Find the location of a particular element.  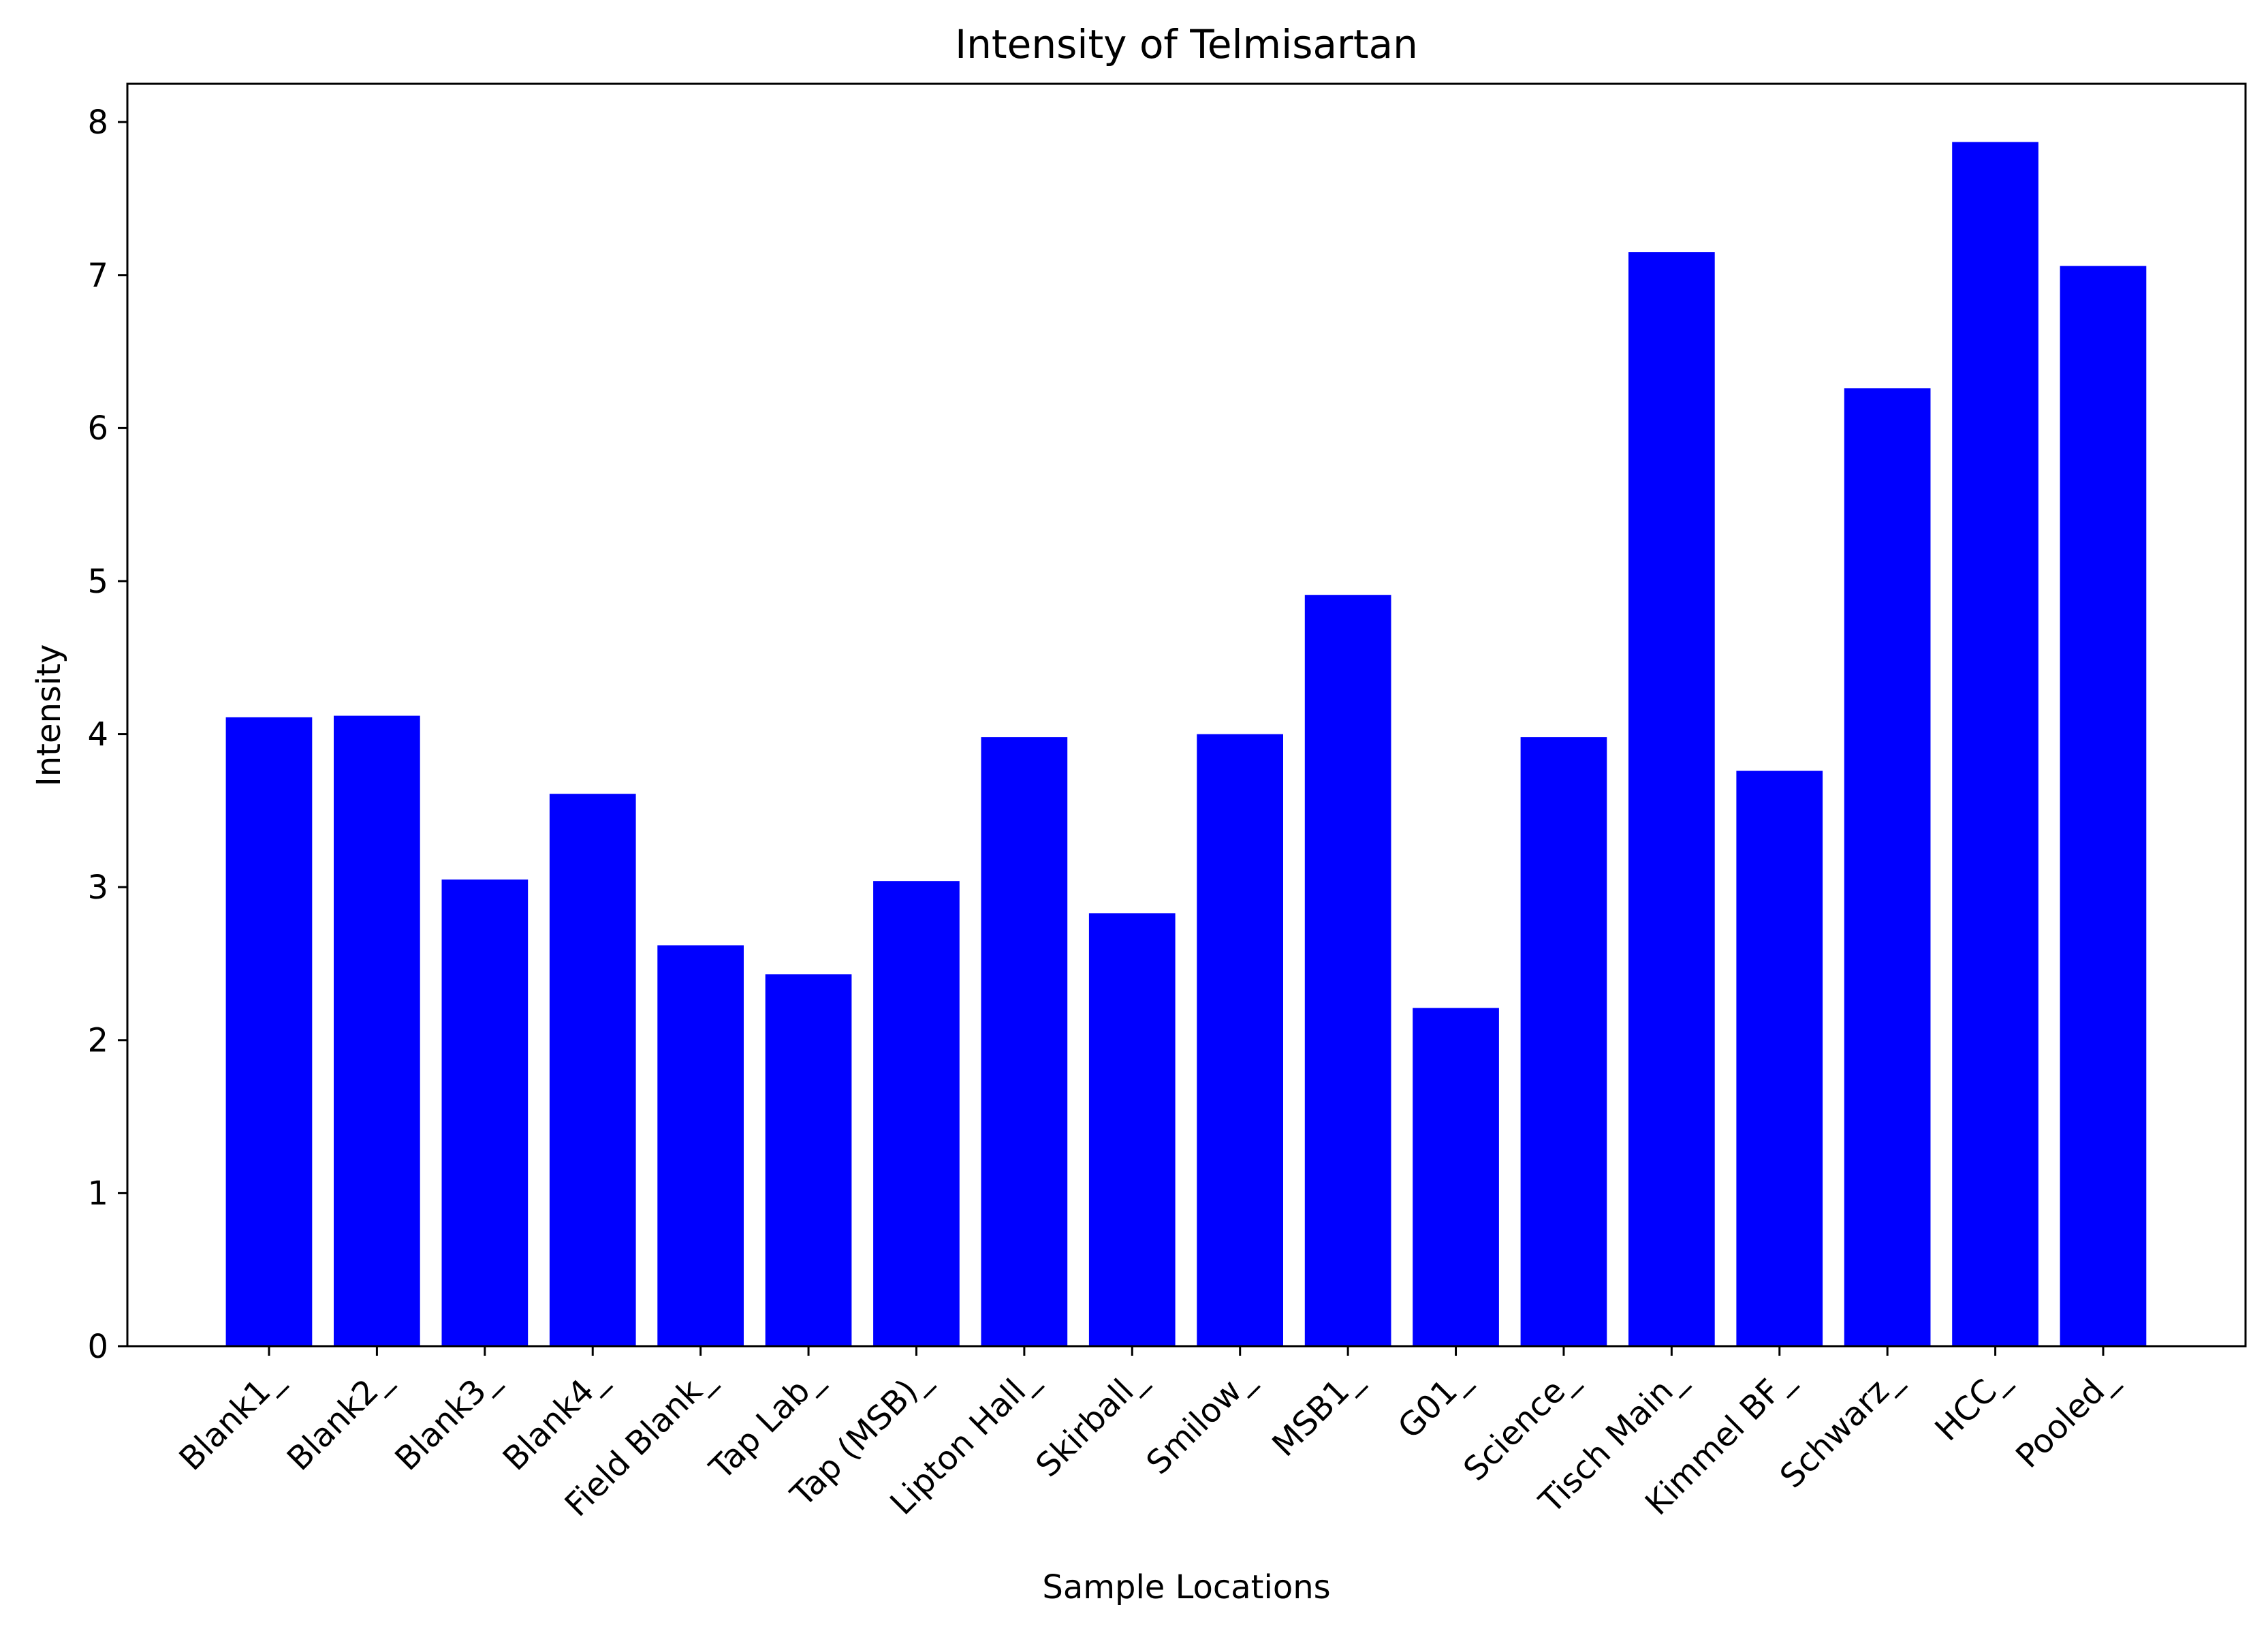

y-tick-label: 1 is located at coordinates (97, 1194).